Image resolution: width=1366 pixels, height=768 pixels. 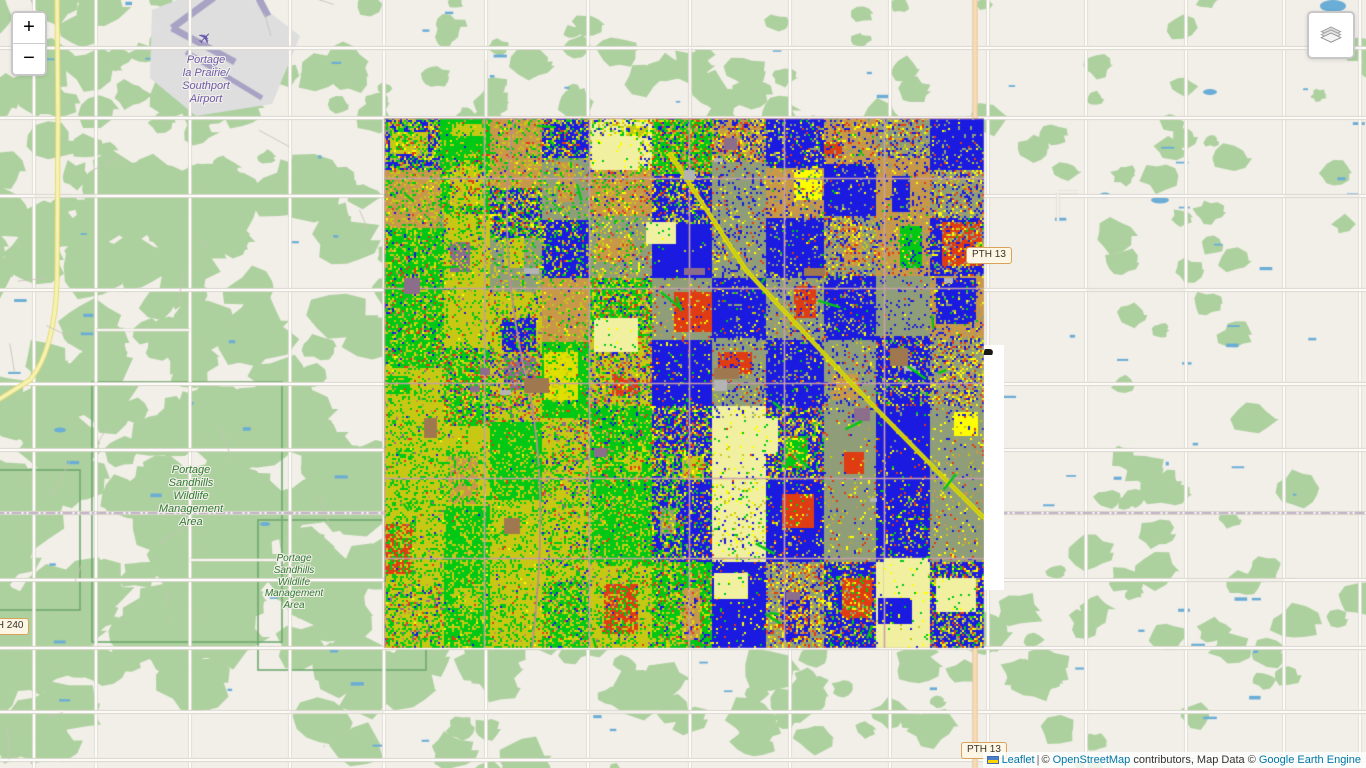 I want to click on partial-label-fragment, so click(x=988, y=352).